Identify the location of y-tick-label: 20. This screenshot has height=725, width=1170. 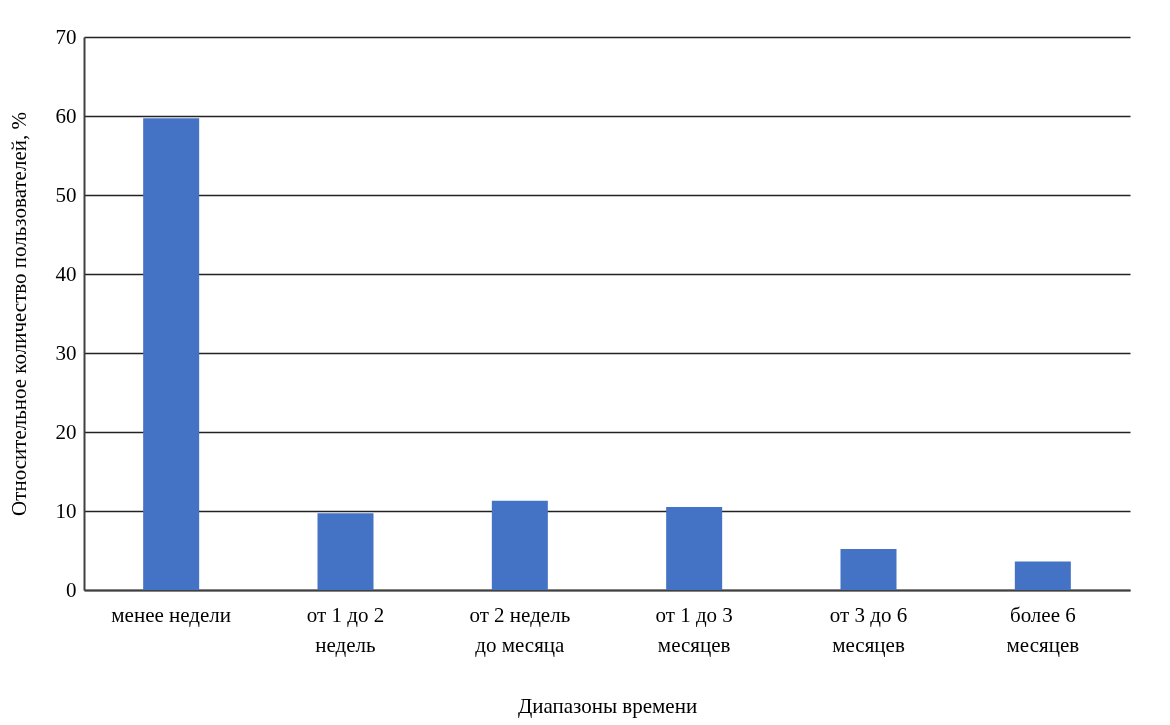
(66, 431).